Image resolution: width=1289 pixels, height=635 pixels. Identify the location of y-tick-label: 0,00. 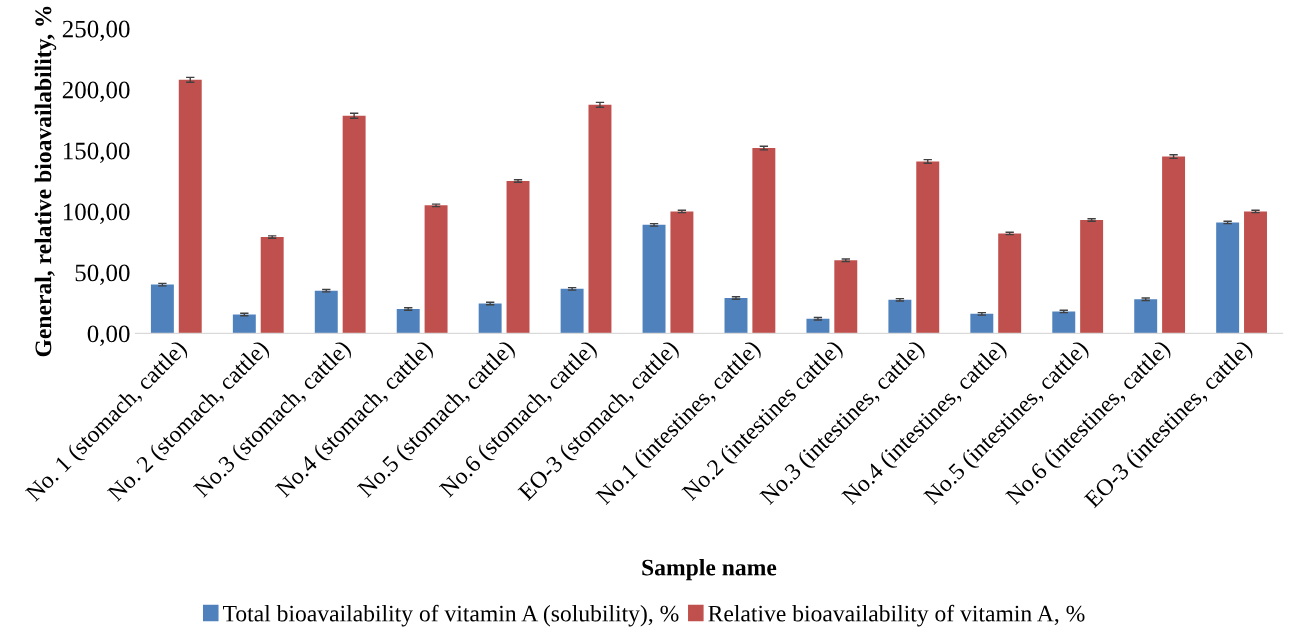
(108, 335).